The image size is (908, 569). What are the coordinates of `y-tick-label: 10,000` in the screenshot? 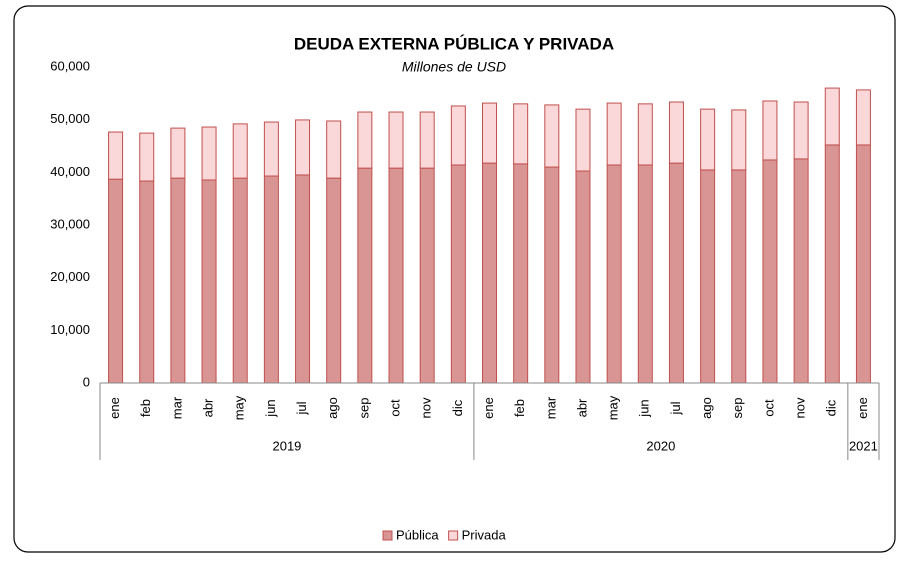 It's located at (70, 329).